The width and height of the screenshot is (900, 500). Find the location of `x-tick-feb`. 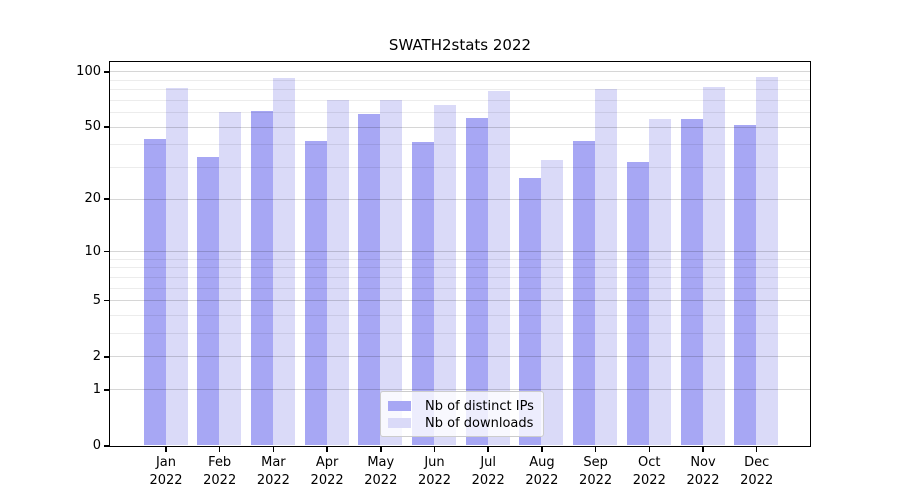

x-tick-feb is located at coordinates (219, 449).